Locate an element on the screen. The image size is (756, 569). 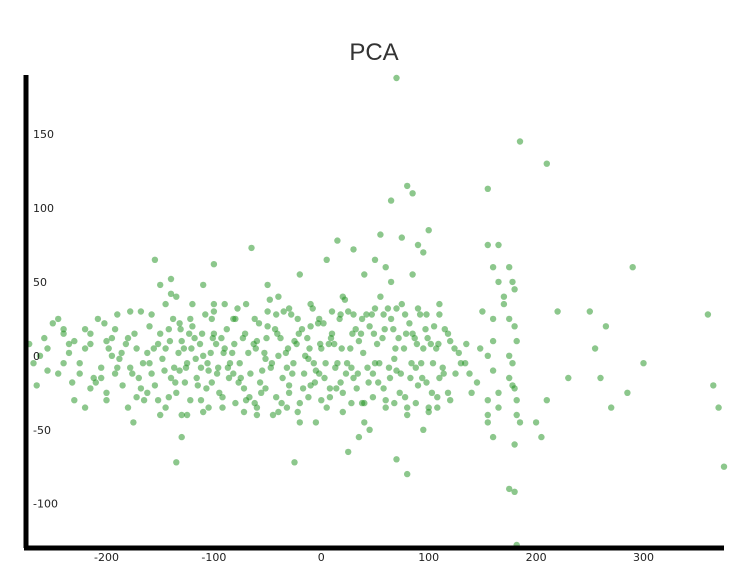
y-tick-label: 0 is located at coordinates (36, 356).